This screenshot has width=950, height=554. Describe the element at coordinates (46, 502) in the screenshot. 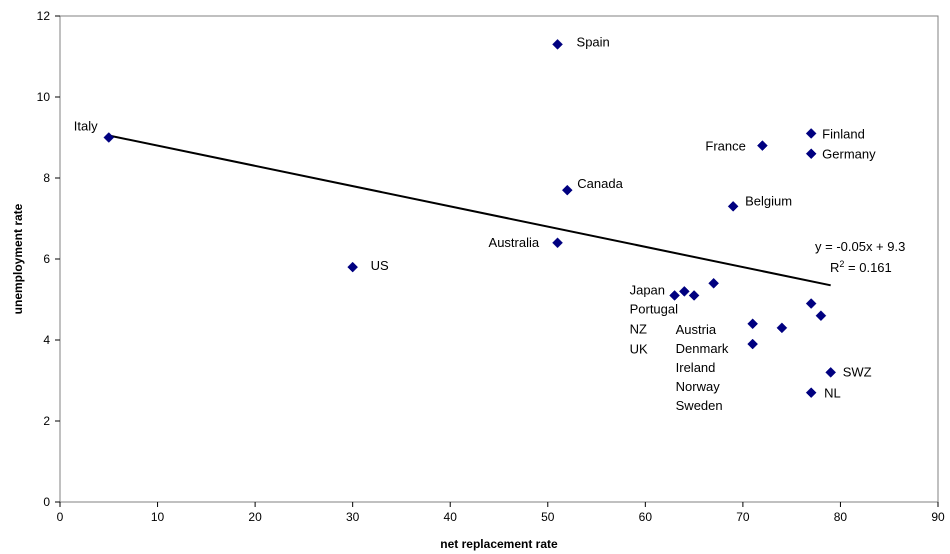

I see `y-tick-label: 0` at that location.